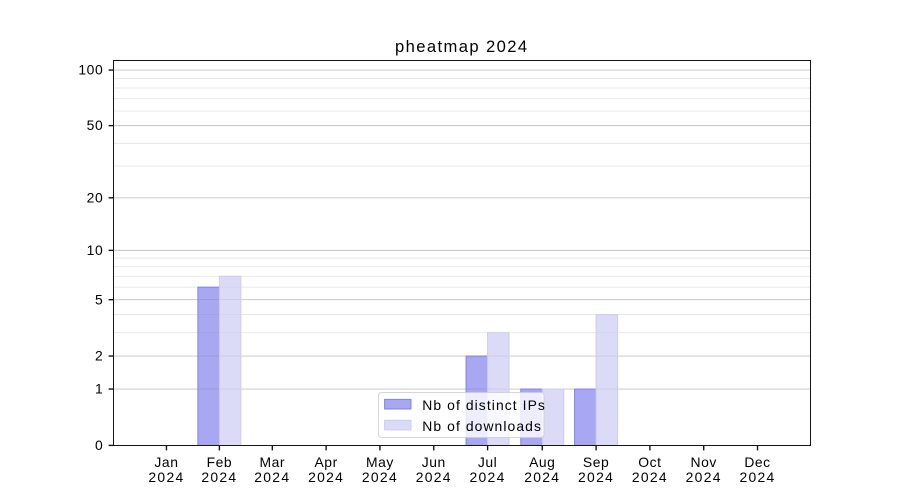  I want to click on svg-text: 20, so click(95, 197).